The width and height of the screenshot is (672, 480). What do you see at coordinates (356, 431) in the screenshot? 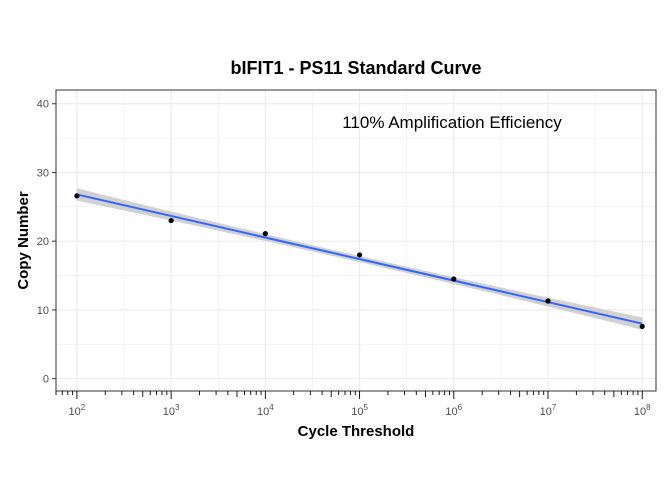
I see `x-axis-title: Cycle Threshold` at bounding box center [356, 431].